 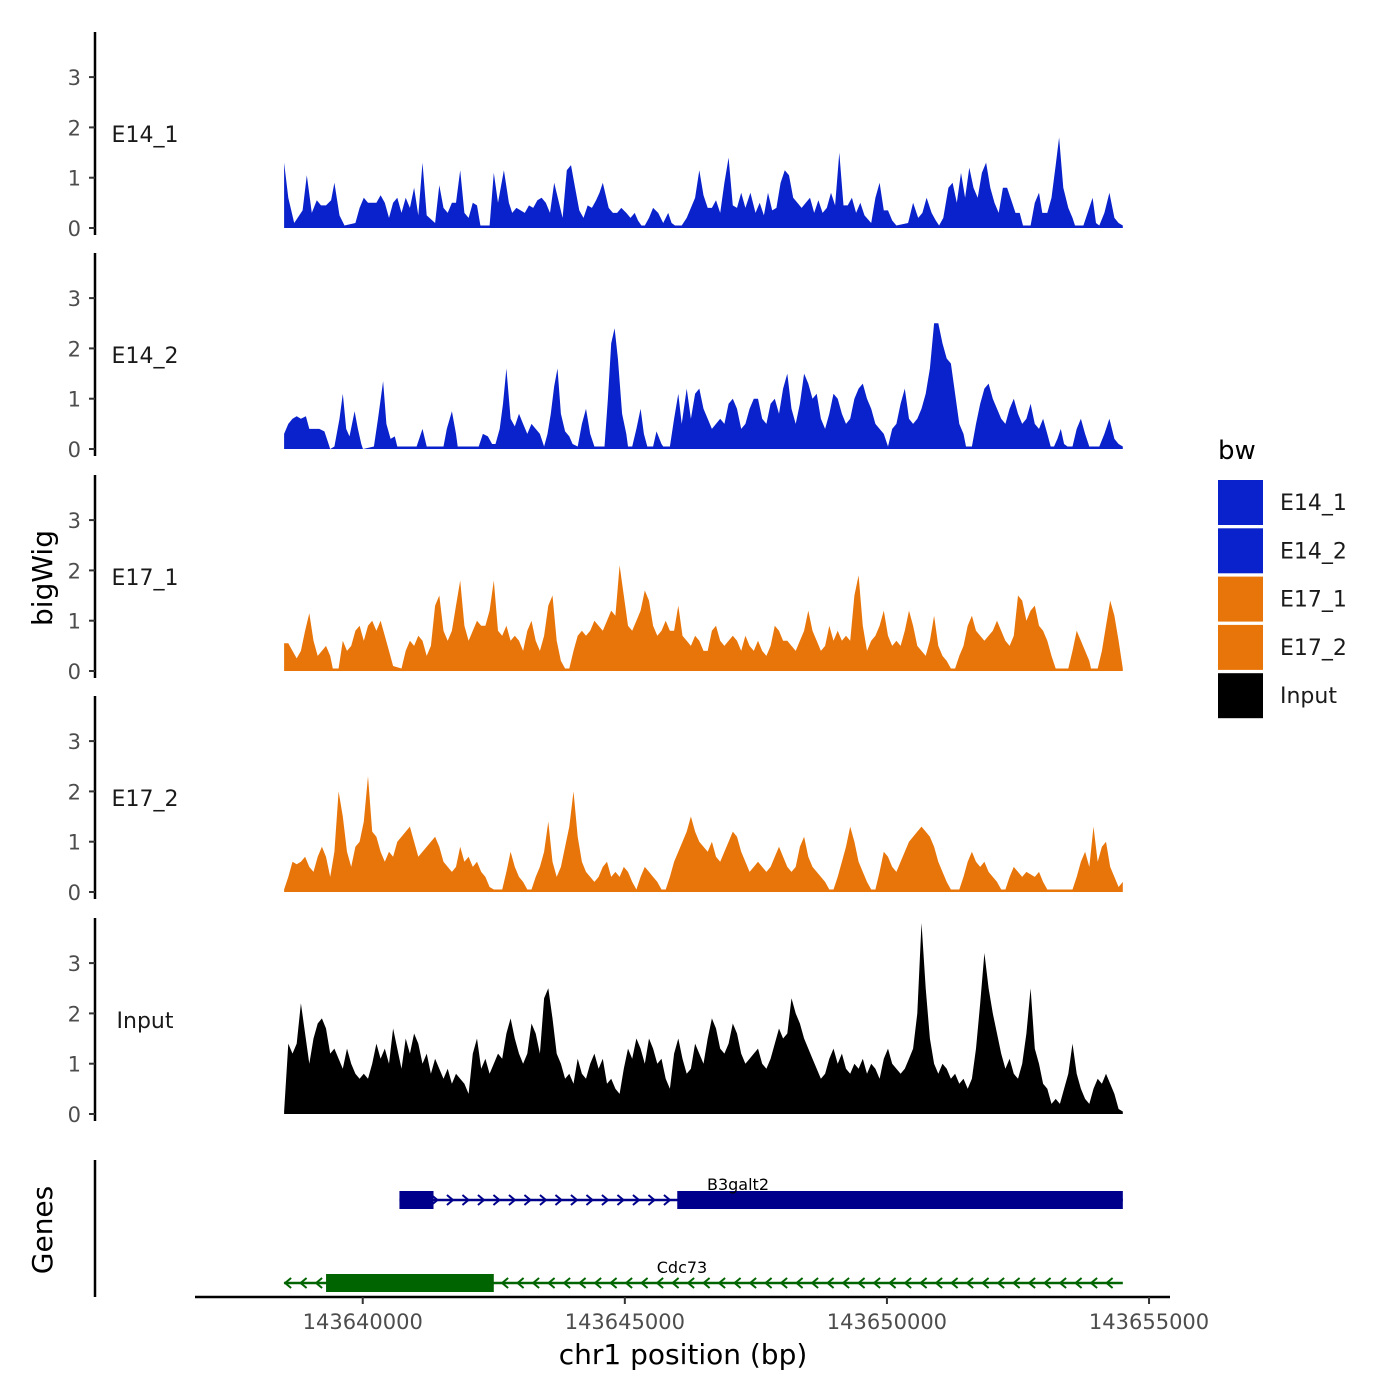 I want to click on x-tick-label-0: 143640000, so click(x=363, y=1322).